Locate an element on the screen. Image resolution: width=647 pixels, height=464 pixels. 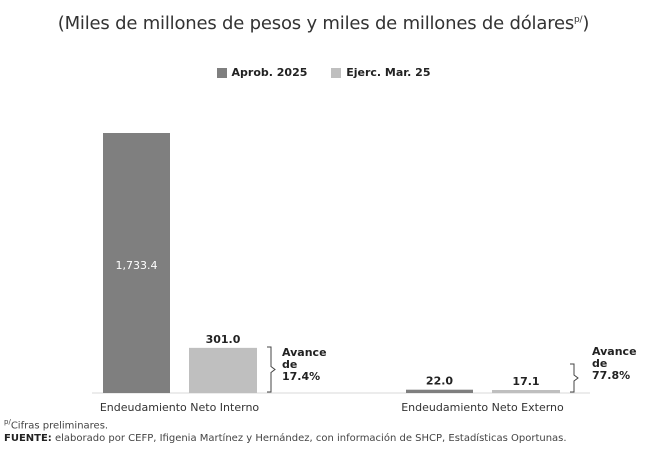
legend: Aprob. 2025 Ejerc. Mar. 25 is located at coordinates (323, 73).